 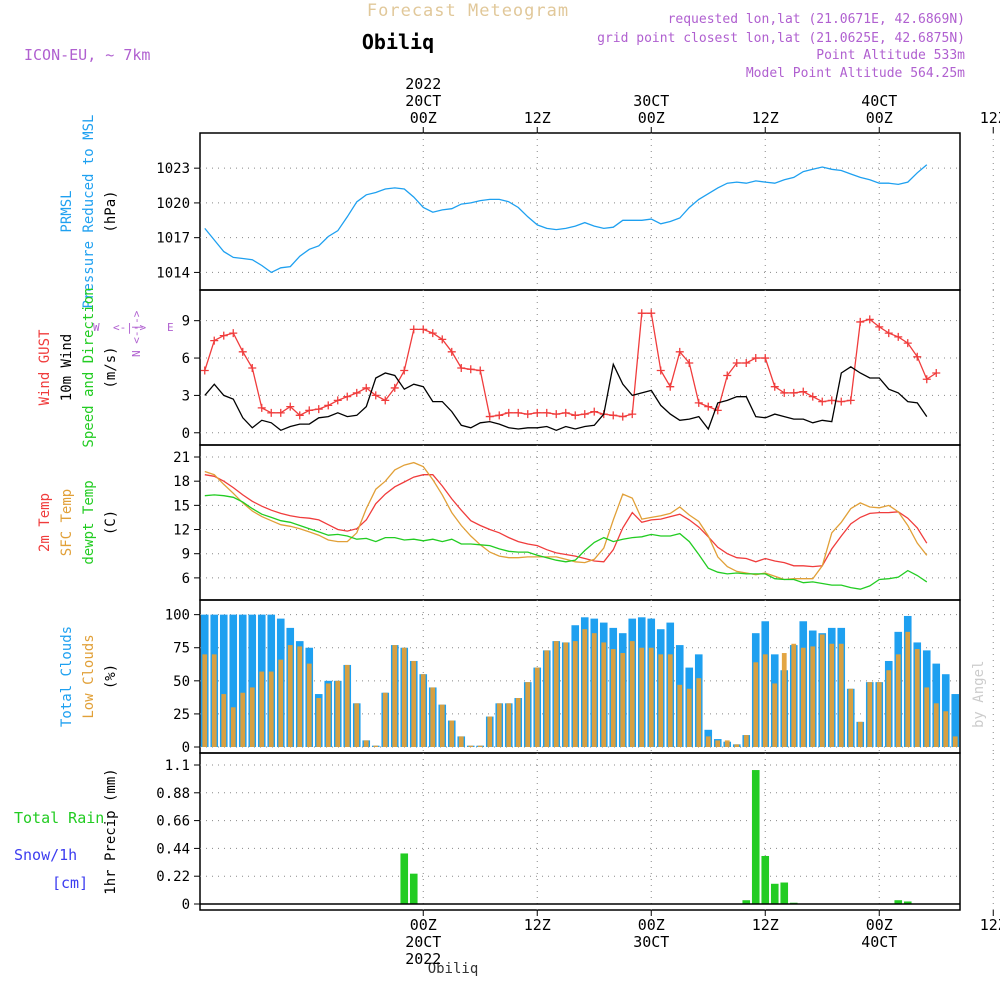 I want to click on bottom-tick-label: 20CT, so click(x=423, y=942).